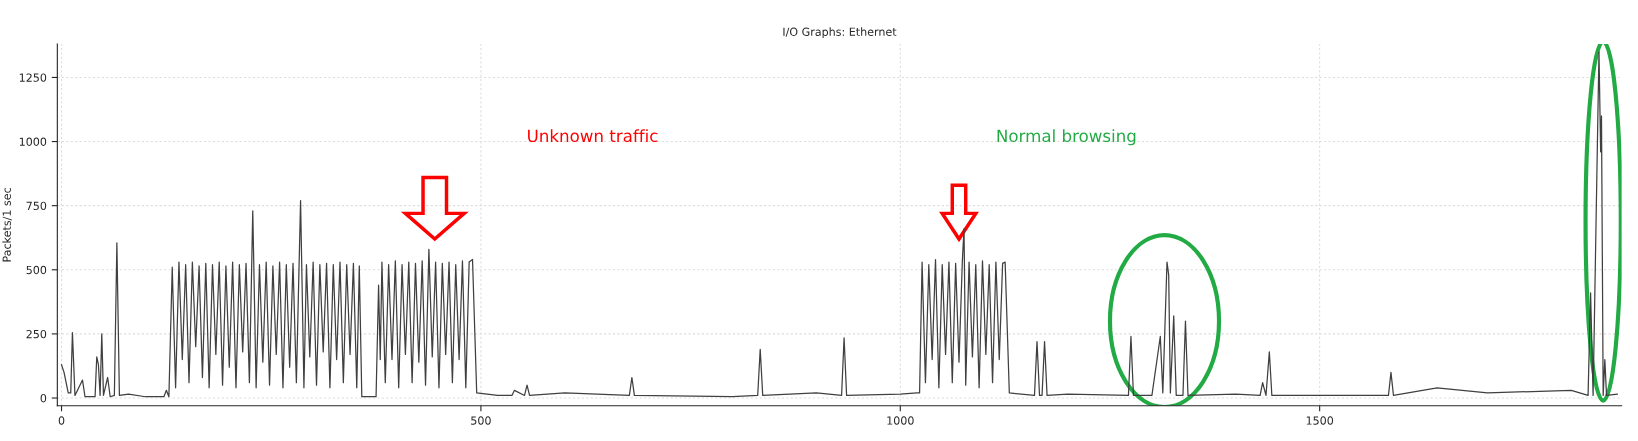 The width and height of the screenshot is (1638, 441). What do you see at coordinates (593, 136) in the screenshot?
I see `annotation: Unknown traffic` at bounding box center [593, 136].